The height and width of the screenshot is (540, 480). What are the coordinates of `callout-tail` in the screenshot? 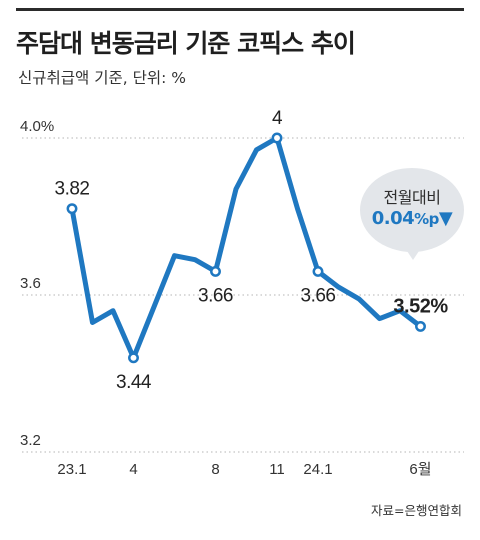 It's located at (413, 254).